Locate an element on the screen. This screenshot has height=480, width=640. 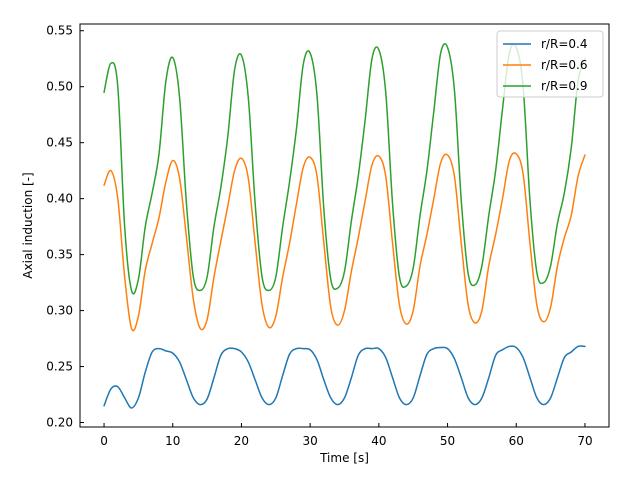
y-tick-label: 0.20 is located at coordinates (59, 423).